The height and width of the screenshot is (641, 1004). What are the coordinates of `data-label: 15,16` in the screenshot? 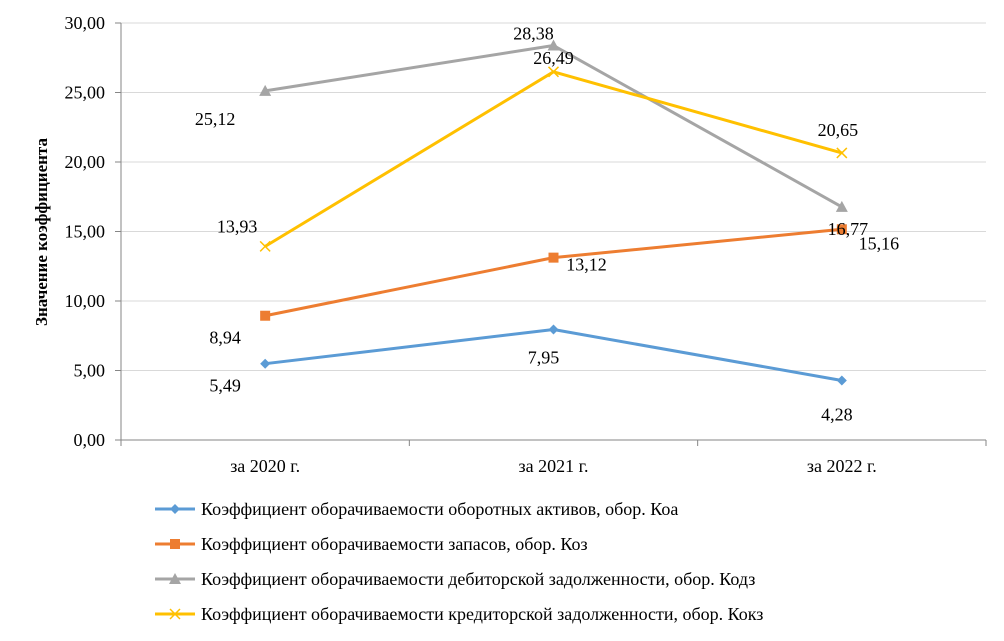 It's located at (879, 243).